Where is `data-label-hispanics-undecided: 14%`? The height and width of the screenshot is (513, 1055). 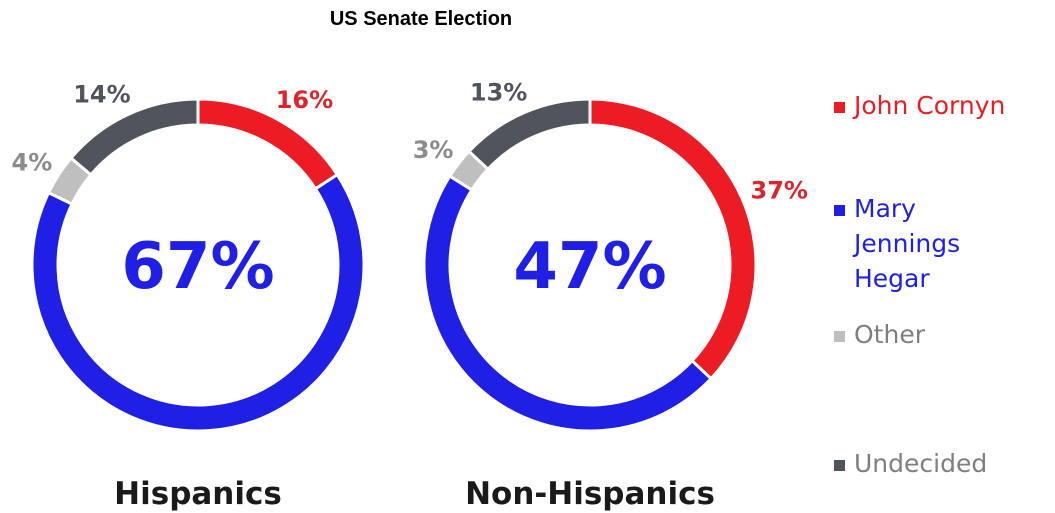
data-label-hispanics-undecided: 14% is located at coordinates (101, 95).